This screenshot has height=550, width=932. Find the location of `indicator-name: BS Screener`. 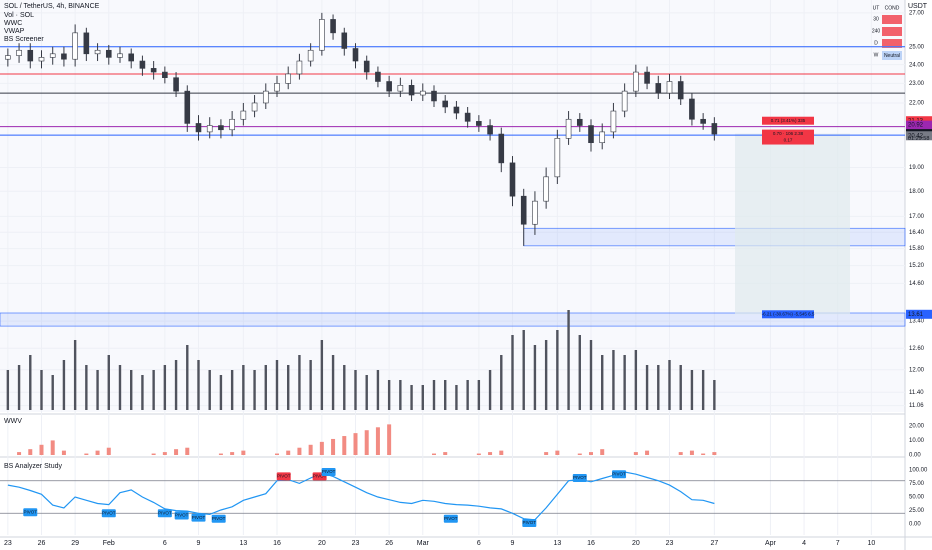

indicator-name: BS Screener is located at coordinates (24, 39).